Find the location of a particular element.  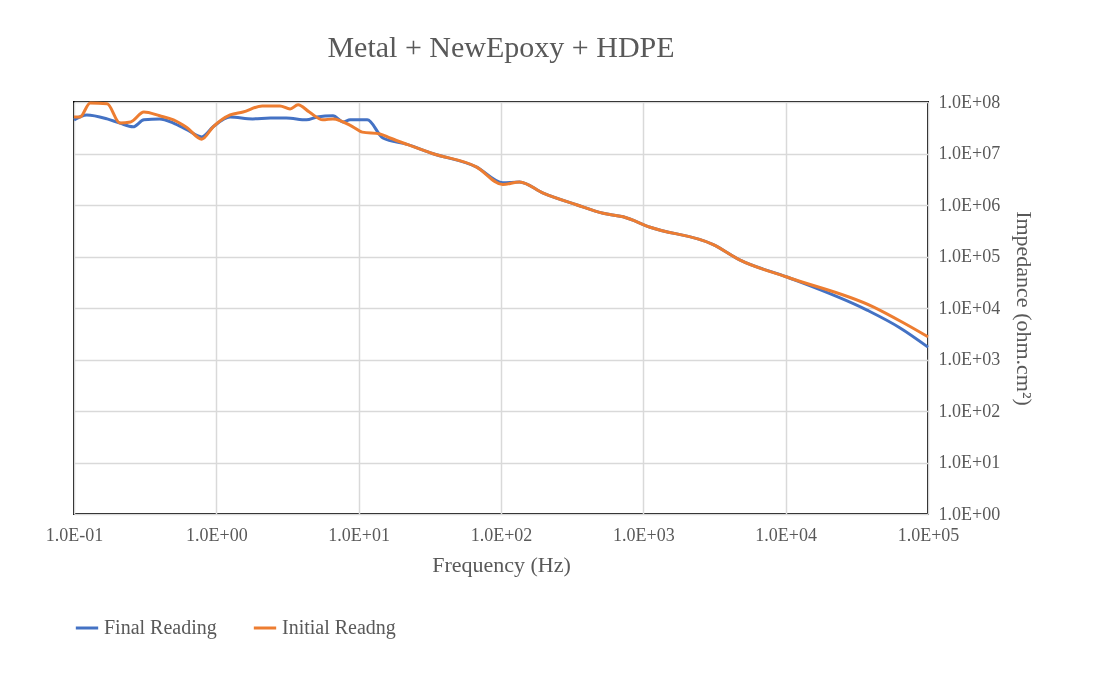

y-tick-label: 1.0E+00 is located at coordinates (969, 513).